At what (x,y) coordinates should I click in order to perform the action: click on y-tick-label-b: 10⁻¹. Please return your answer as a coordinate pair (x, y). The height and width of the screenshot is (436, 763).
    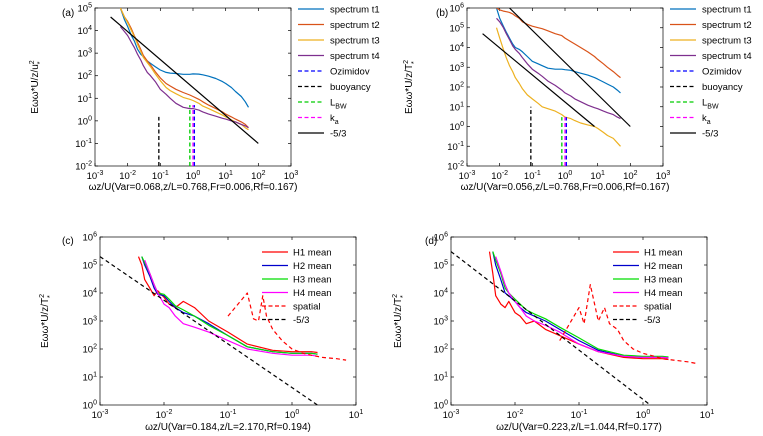
    Looking at the image, I should click on (455, 147).